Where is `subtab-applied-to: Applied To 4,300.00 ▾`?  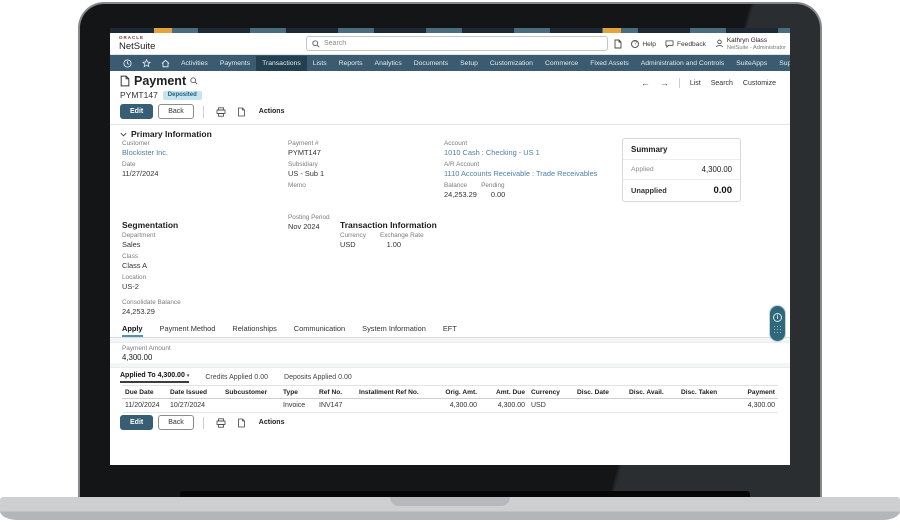
subtab-applied-to: Applied To 4,300.00 ▾ is located at coordinates (155, 377).